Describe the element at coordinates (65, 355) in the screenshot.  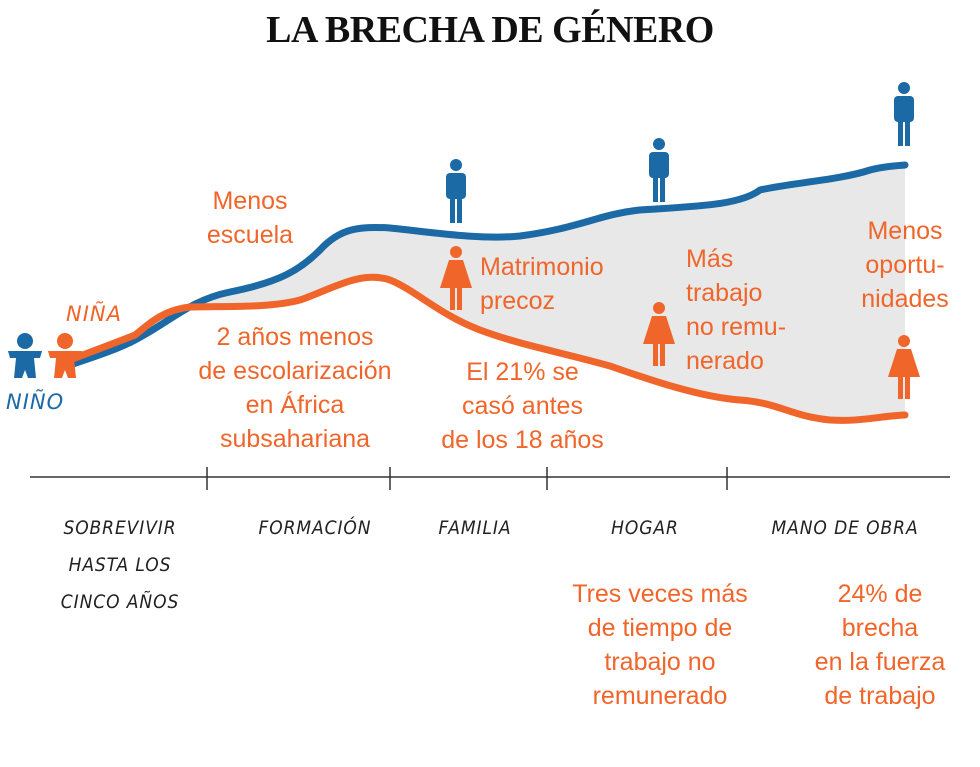
I see `baby-girl-icon` at that location.